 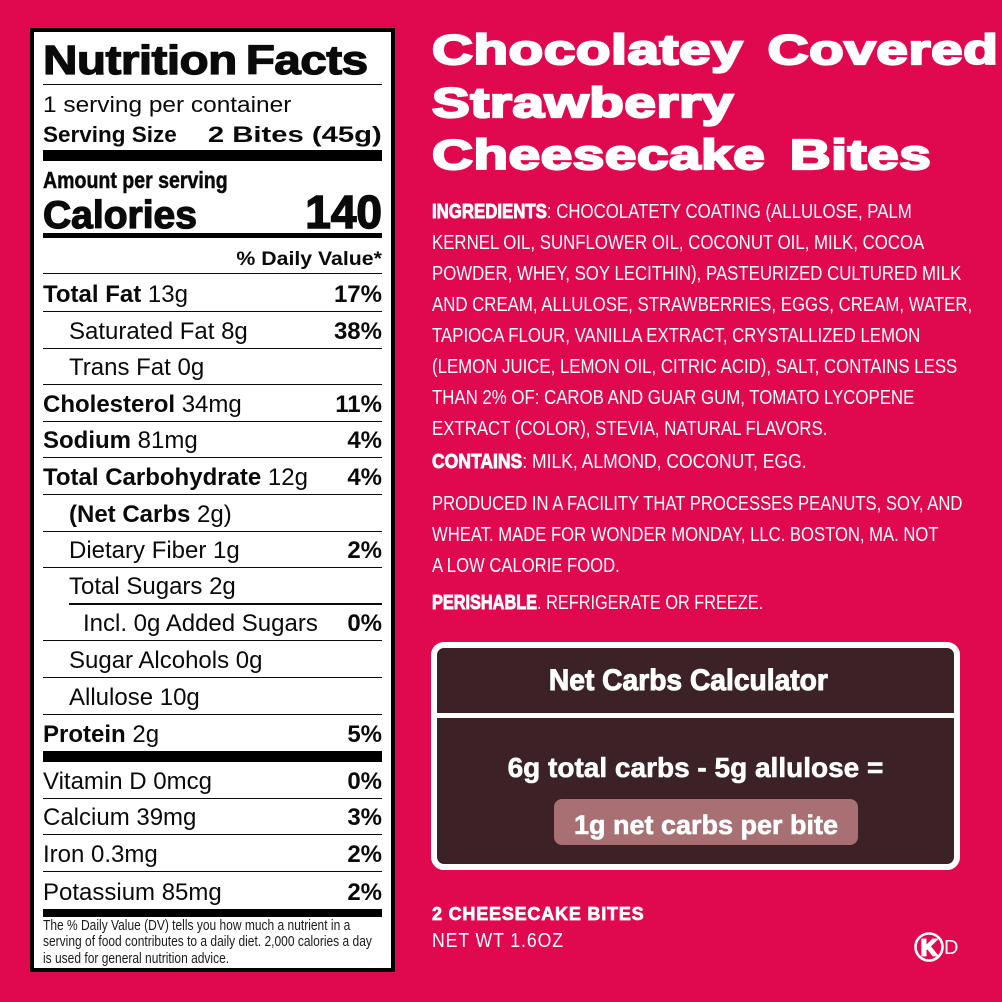 What do you see at coordinates (951, 948) in the screenshot?
I see `svg-text: D` at bounding box center [951, 948].